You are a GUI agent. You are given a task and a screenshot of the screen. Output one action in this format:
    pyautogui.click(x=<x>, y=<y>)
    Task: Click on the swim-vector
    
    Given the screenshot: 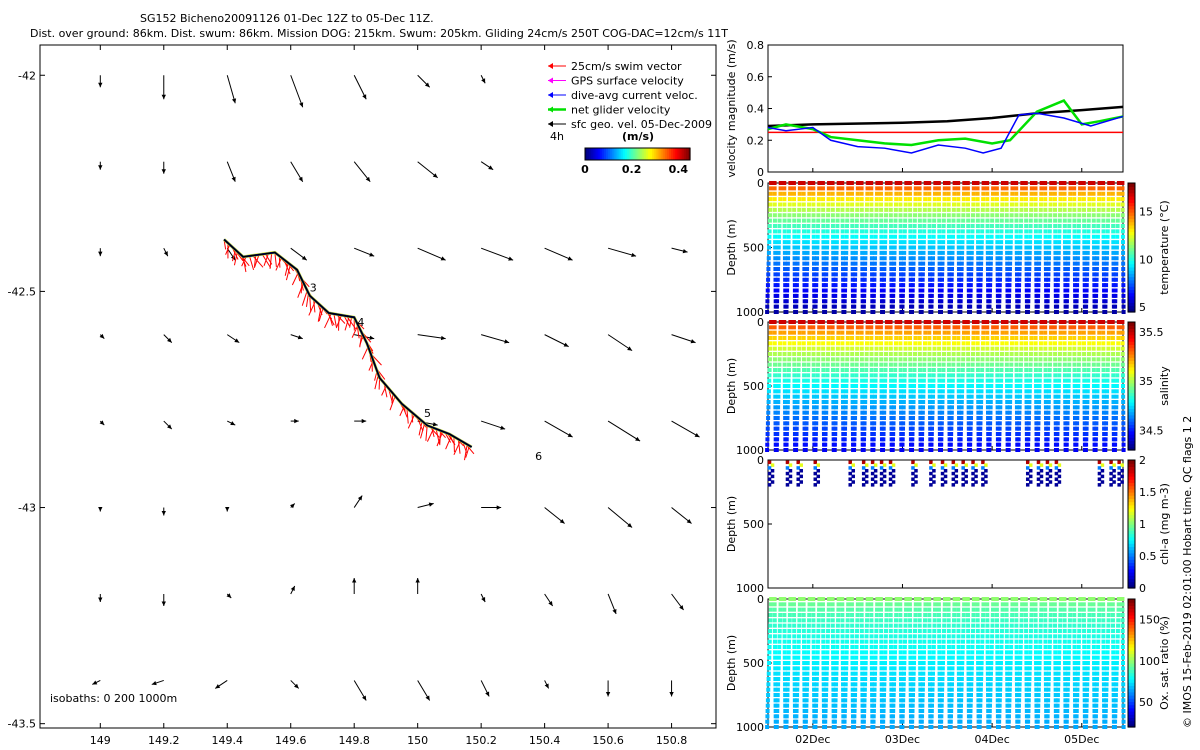 What is the action you would take?
    pyautogui.click(x=365, y=353)
    